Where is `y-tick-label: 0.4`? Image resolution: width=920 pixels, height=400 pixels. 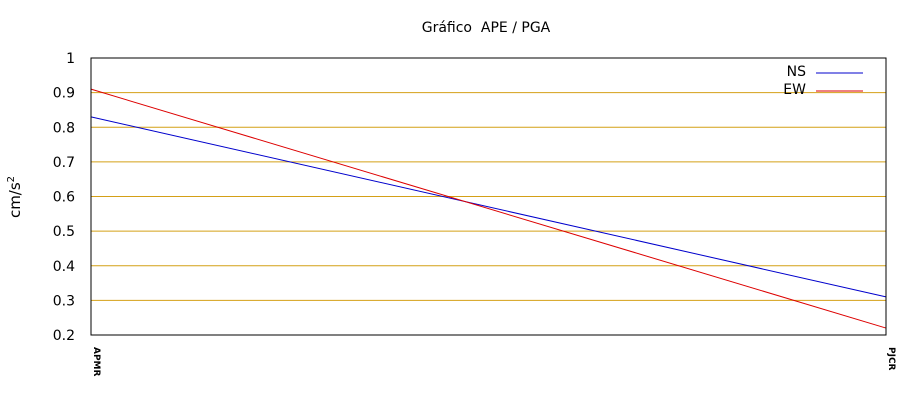 y-tick-label: 0.4 is located at coordinates (64, 267).